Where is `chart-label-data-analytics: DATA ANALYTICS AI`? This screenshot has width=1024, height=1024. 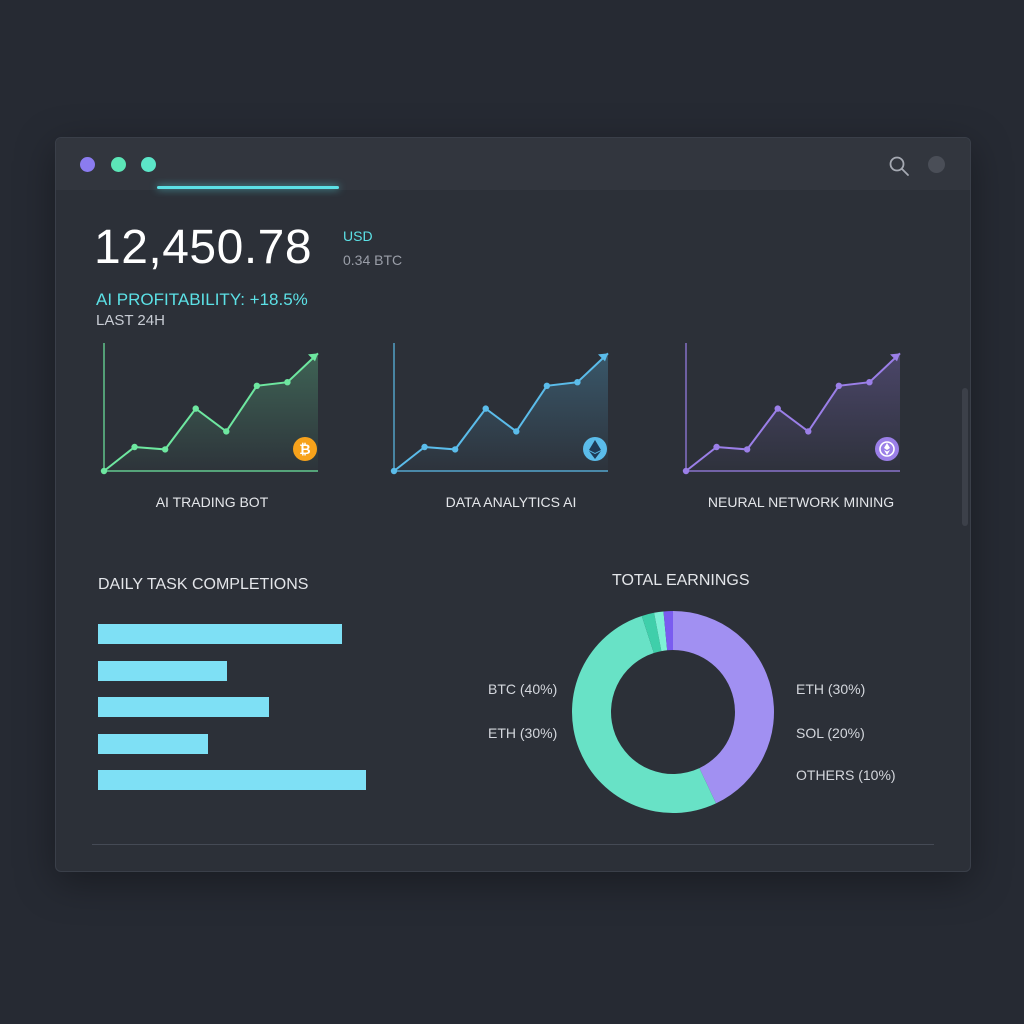 chart-label-data-analytics: DATA ANALYTICS AI is located at coordinates (511, 502).